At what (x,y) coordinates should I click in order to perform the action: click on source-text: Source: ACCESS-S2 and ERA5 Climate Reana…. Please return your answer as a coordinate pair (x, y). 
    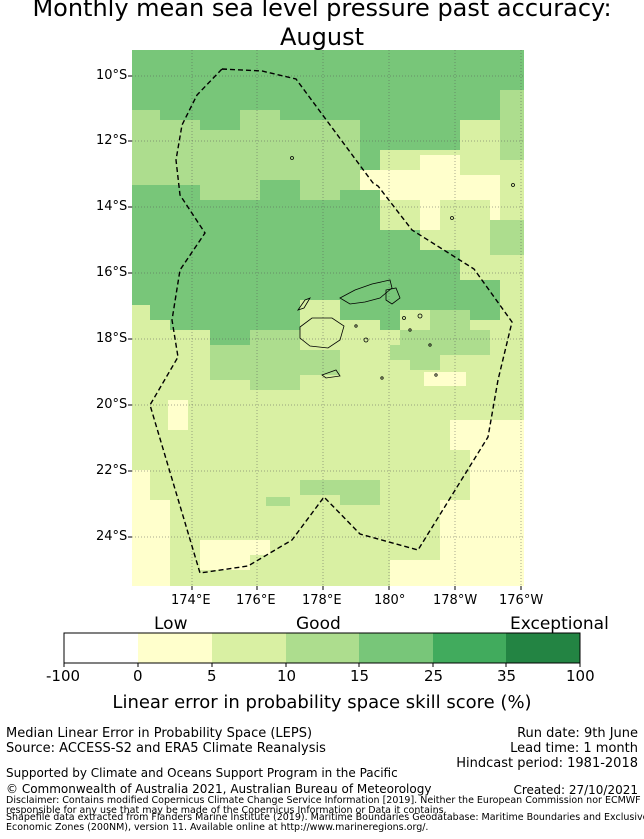
    Looking at the image, I should click on (166, 748).